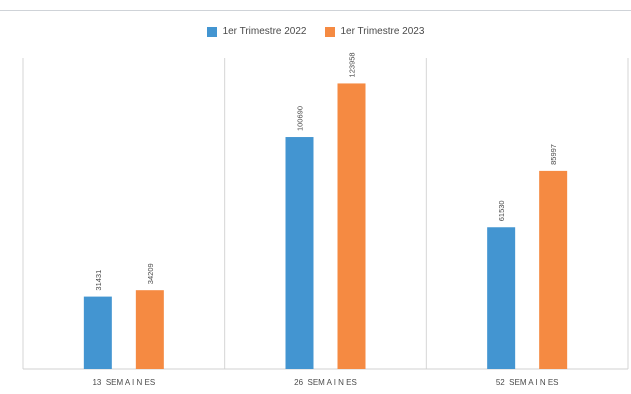 The width and height of the screenshot is (631, 394). I want to click on chart-legend: 1er Trimestre 2022 1er Trimestre 2023, so click(315, 31).